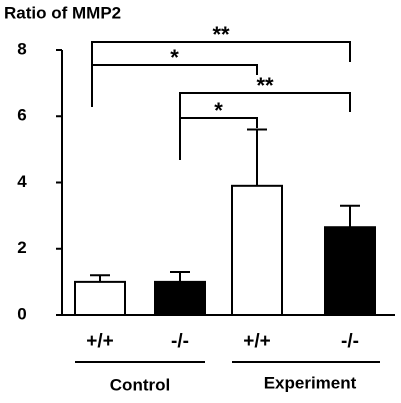 Image resolution: width=401 pixels, height=403 pixels. I want to click on y-tick-label: 0, so click(21, 313).